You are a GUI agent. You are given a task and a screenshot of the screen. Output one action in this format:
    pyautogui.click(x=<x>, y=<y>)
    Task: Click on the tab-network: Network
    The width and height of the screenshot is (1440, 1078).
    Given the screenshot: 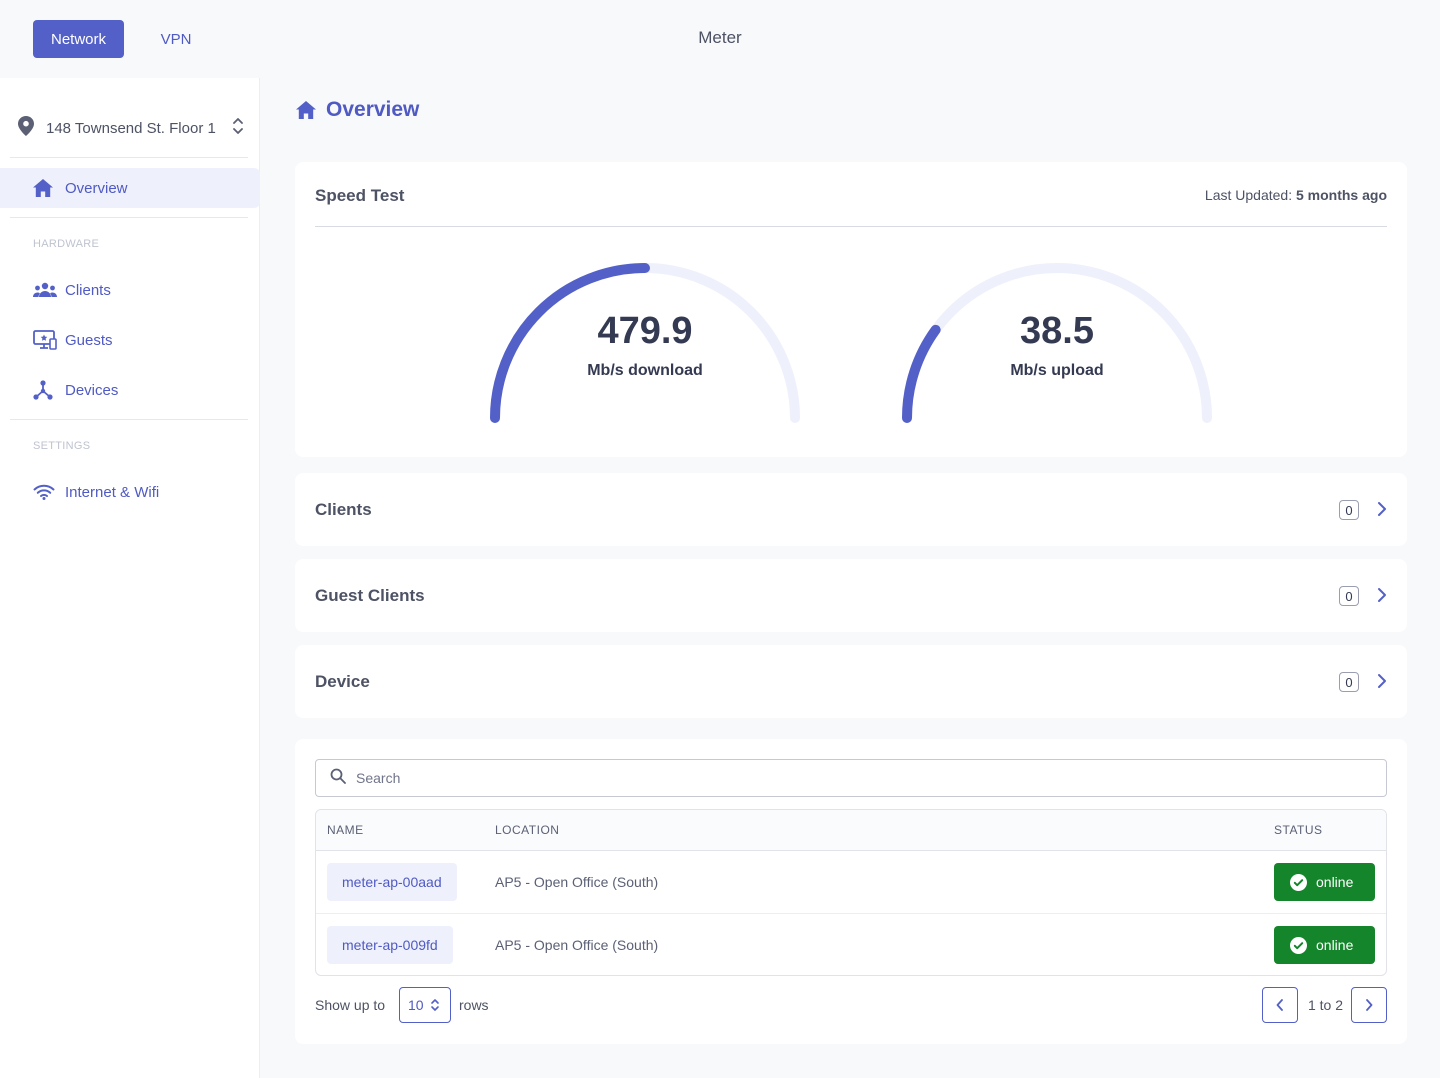 What is the action you would take?
    pyautogui.click(x=78, y=39)
    